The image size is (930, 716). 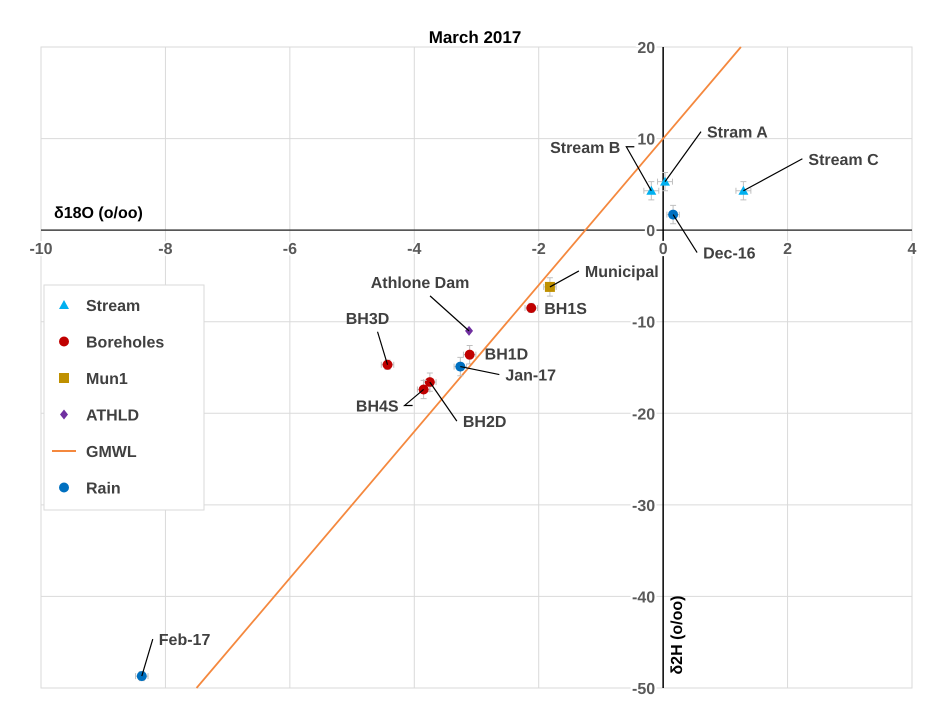 I want to click on x-tick-label: 2, so click(x=787, y=249).